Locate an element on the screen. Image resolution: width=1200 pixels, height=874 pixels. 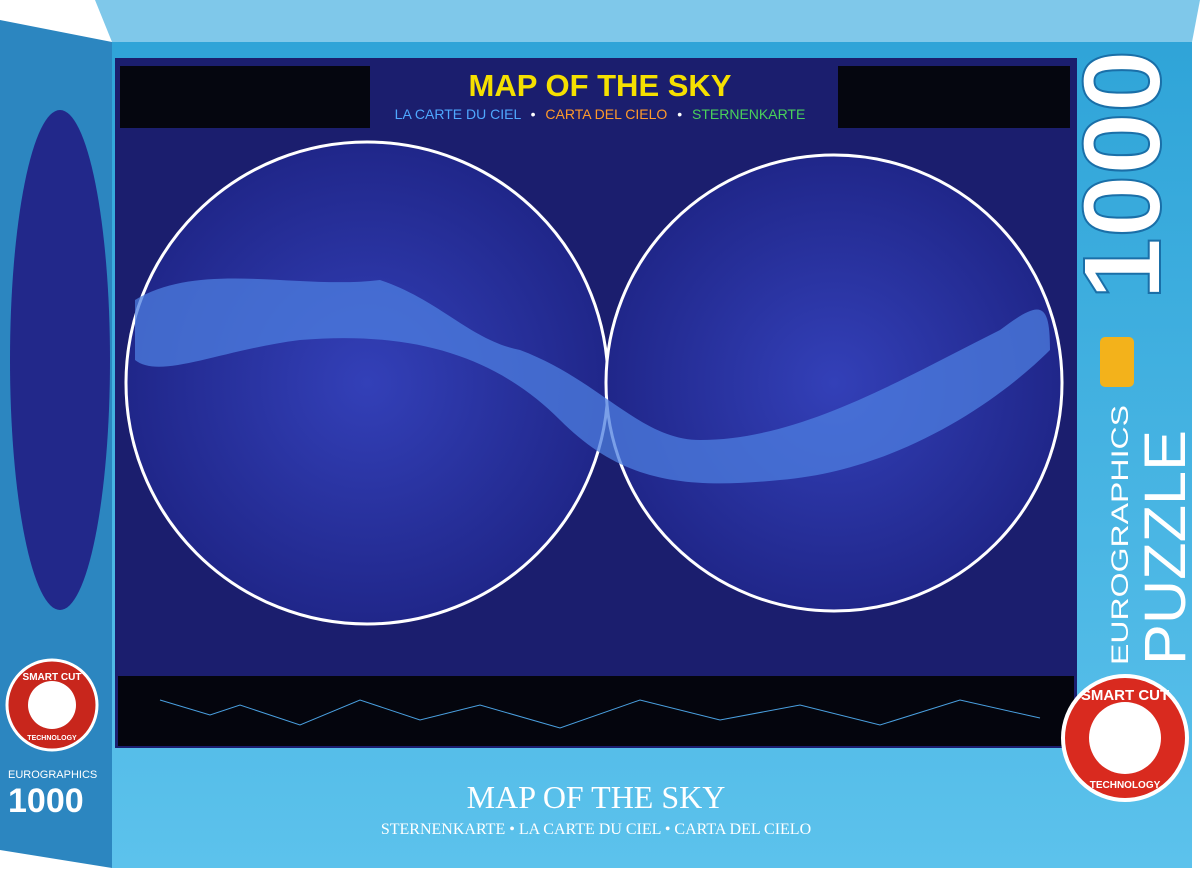
side-pieces: 1000 is located at coordinates (46, 801).